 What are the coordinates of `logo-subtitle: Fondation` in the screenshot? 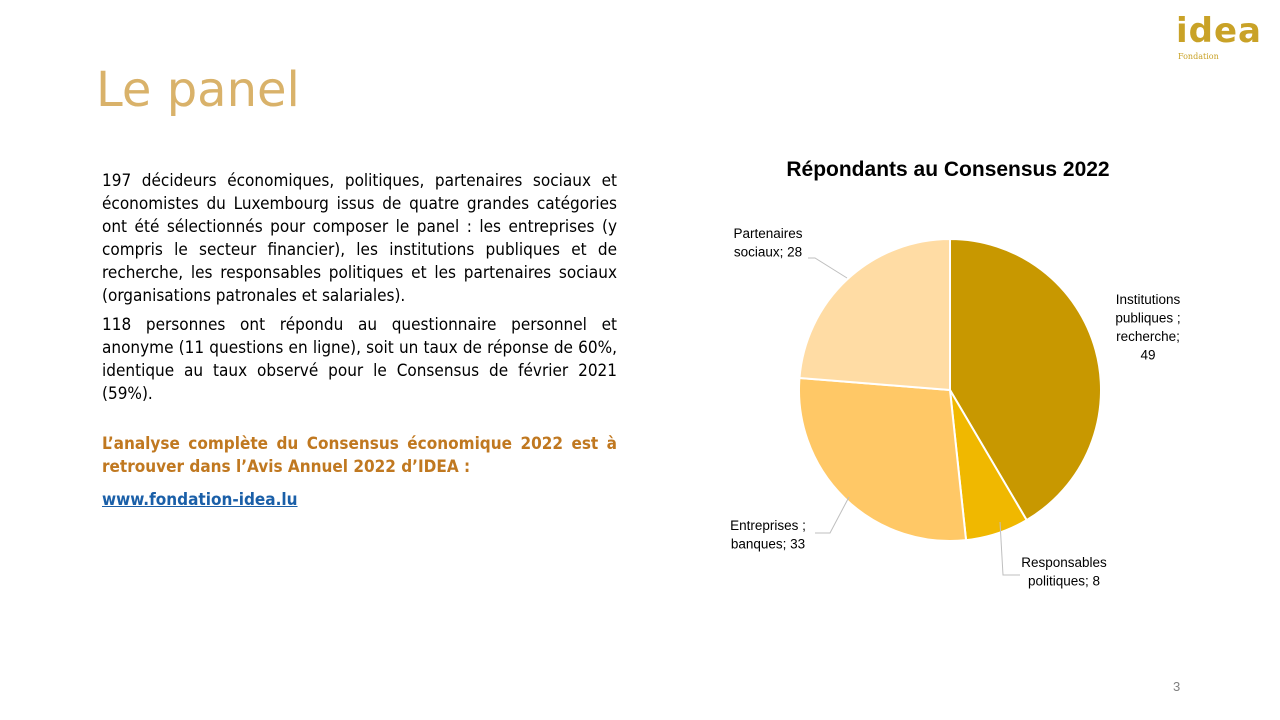 It's located at (1198, 56).